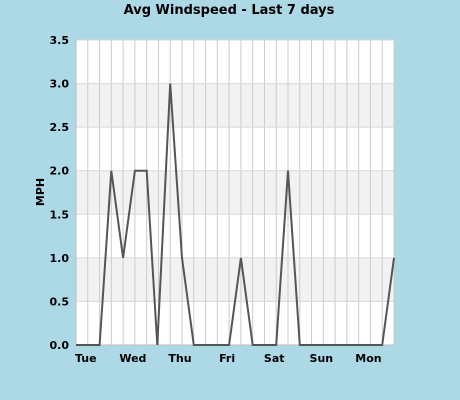 The width and height of the screenshot is (460, 400). What do you see at coordinates (368, 358) in the screenshot?
I see `x-tick-label: Mon` at bounding box center [368, 358].